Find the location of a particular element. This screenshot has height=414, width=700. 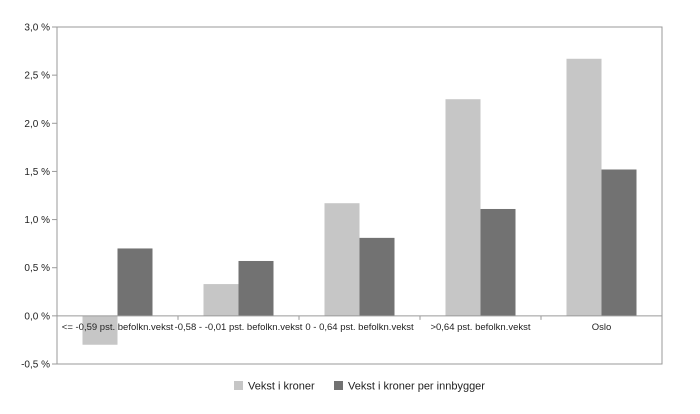

y-tick-label: -0,5 % is located at coordinates (35, 365).